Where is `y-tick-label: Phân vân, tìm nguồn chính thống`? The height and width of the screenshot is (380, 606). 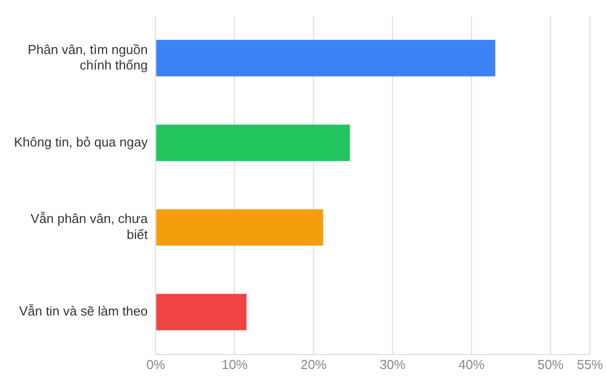
y-tick-label: Phân vân, tìm nguồn chính thống is located at coordinates (88, 57).